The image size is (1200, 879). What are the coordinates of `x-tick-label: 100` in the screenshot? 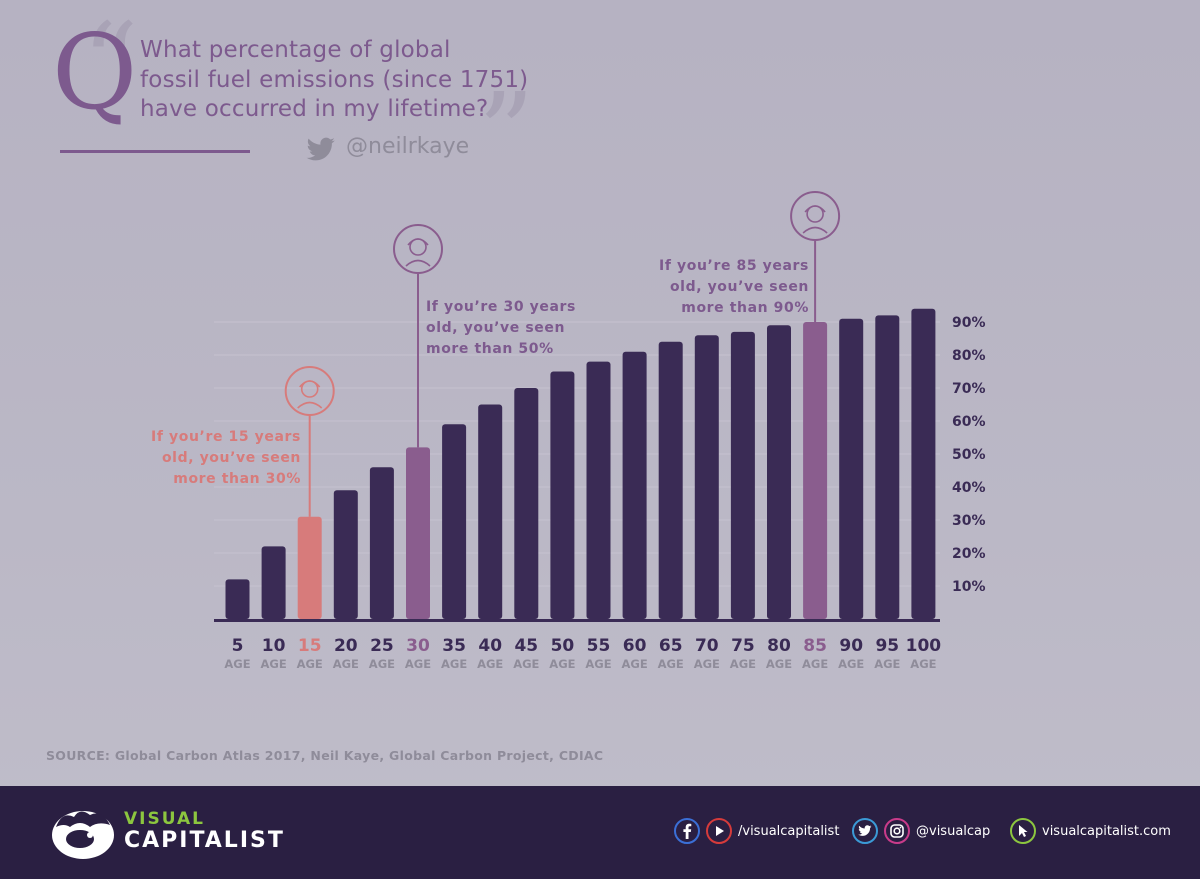 It's located at (924, 646).